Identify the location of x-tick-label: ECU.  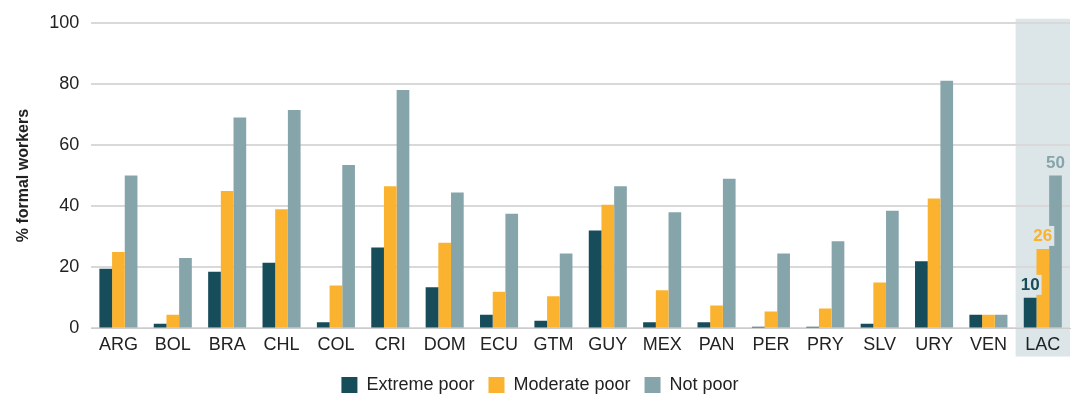
(499, 344).